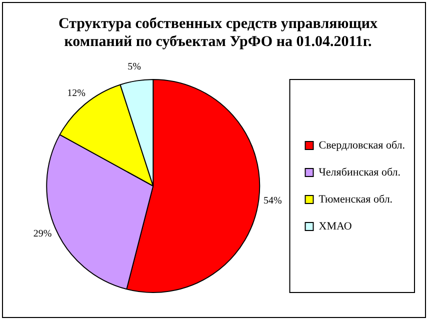  Describe the element at coordinates (42, 234) in the screenshot. I see `data-label: 29%` at that location.